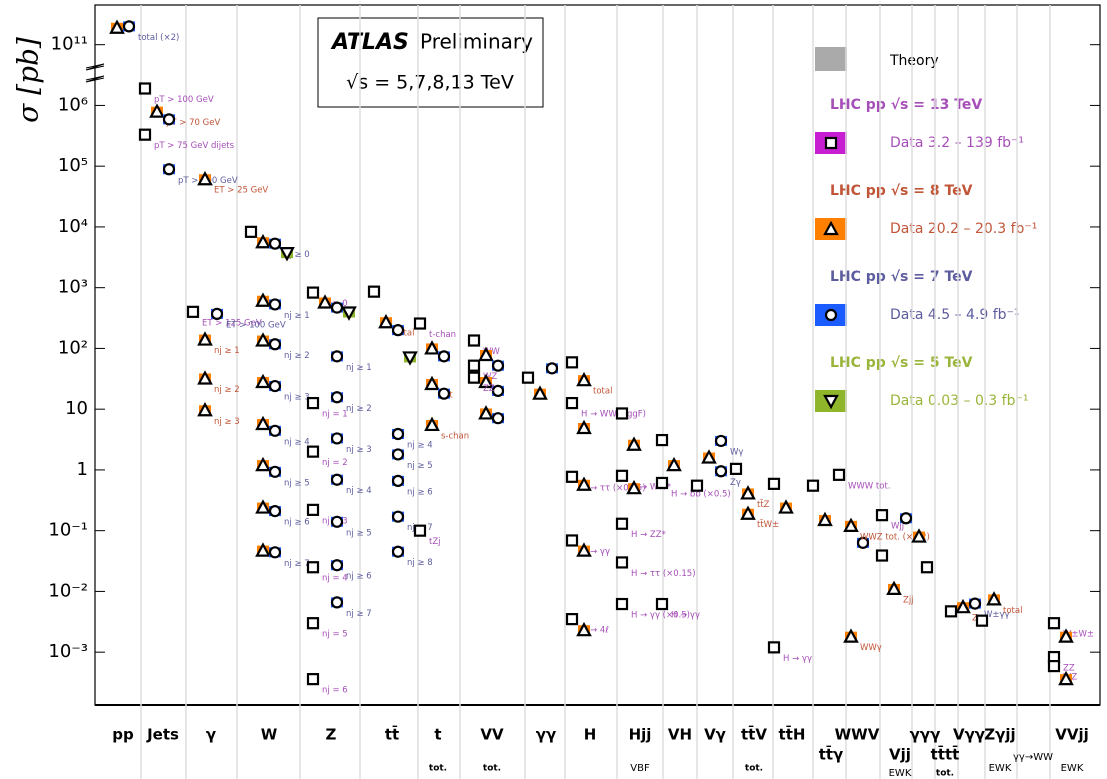 The width and height of the screenshot is (1107, 779). I want to click on point-label: H → γγ (×0.5), so click(660, 616).